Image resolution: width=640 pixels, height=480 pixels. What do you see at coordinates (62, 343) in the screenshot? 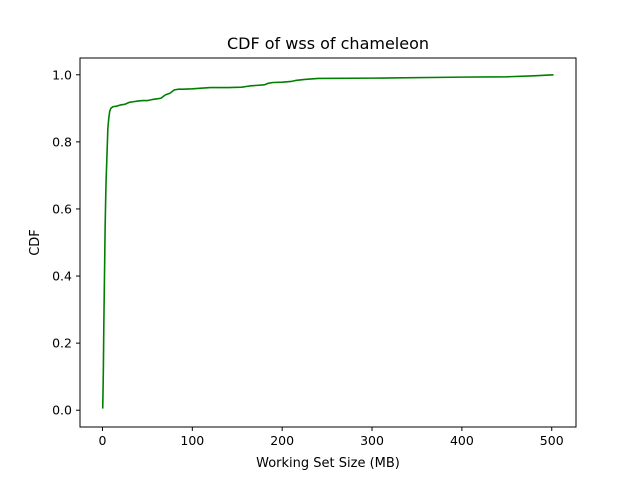
I see `y-tick-label: 0.2` at bounding box center [62, 343].